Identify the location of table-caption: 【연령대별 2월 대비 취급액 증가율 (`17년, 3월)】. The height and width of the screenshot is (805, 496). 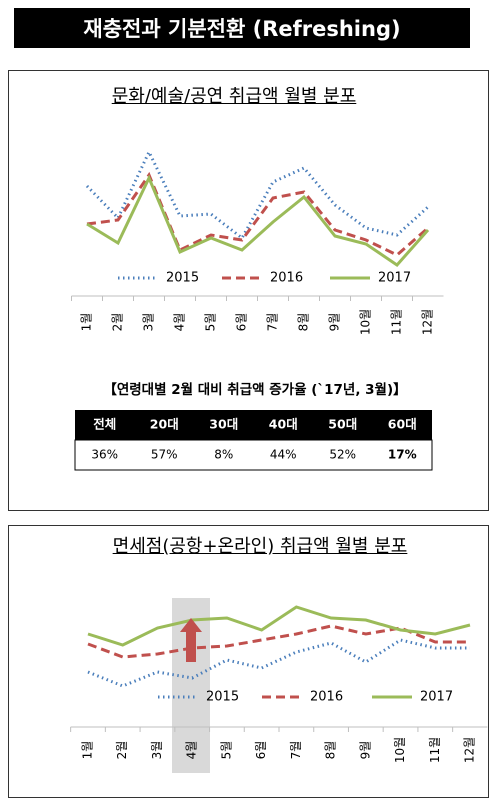
(254, 389).